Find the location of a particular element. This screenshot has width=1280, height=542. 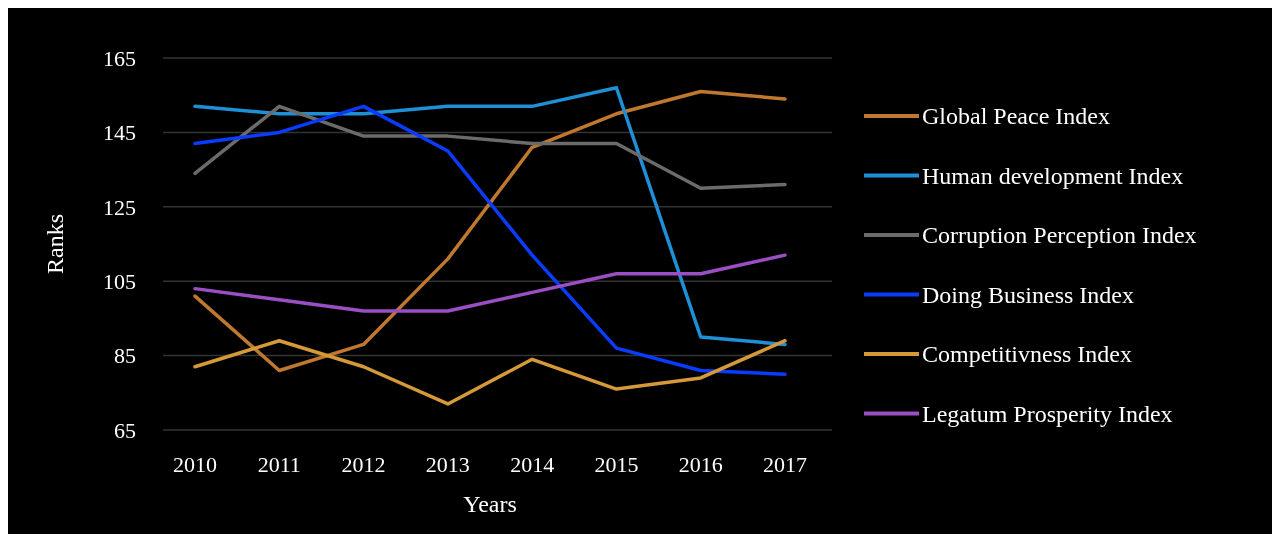

x-tick-label: 2015 is located at coordinates (616, 464).